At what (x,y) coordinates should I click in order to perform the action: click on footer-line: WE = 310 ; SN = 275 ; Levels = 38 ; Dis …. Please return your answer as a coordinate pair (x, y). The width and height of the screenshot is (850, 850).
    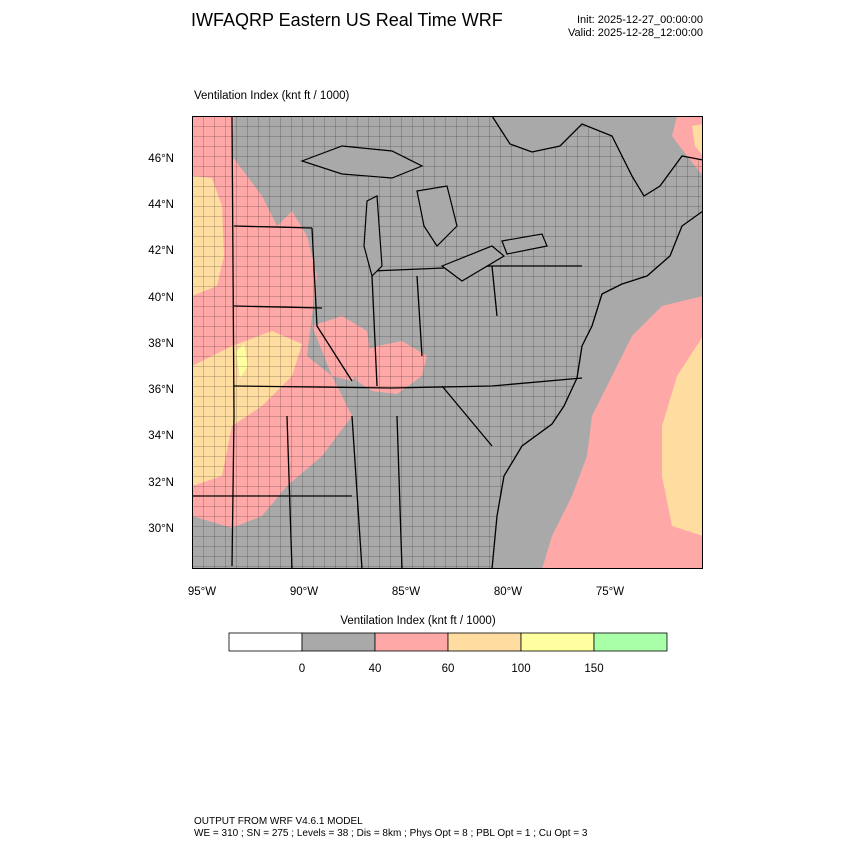
    Looking at the image, I should click on (391, 833).